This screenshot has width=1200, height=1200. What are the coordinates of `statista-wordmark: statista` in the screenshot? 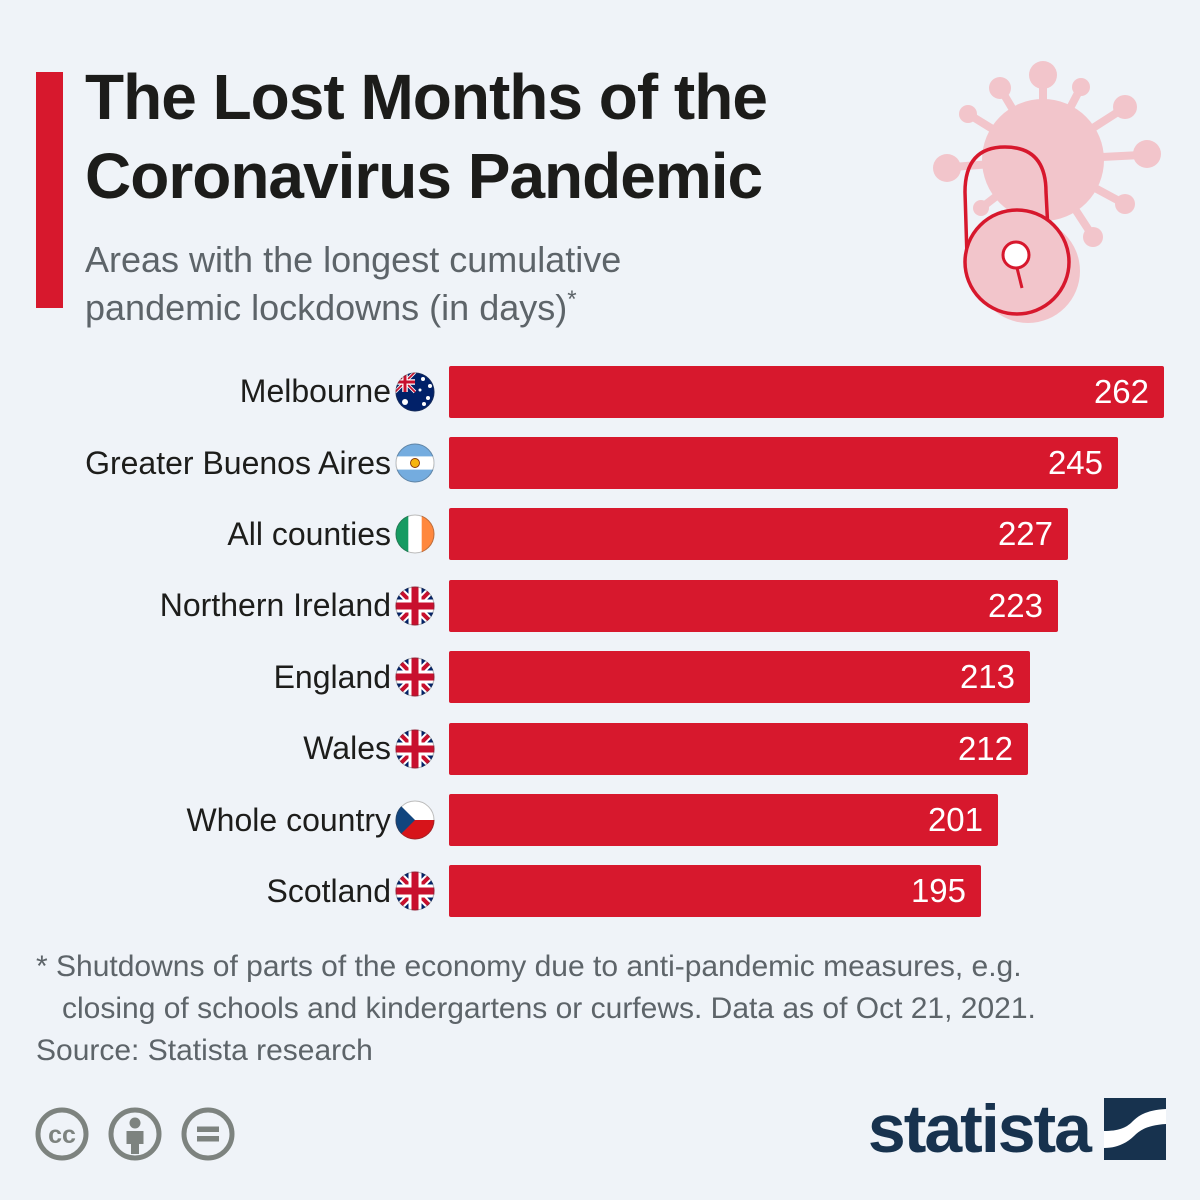 It's located at (979, 1129).